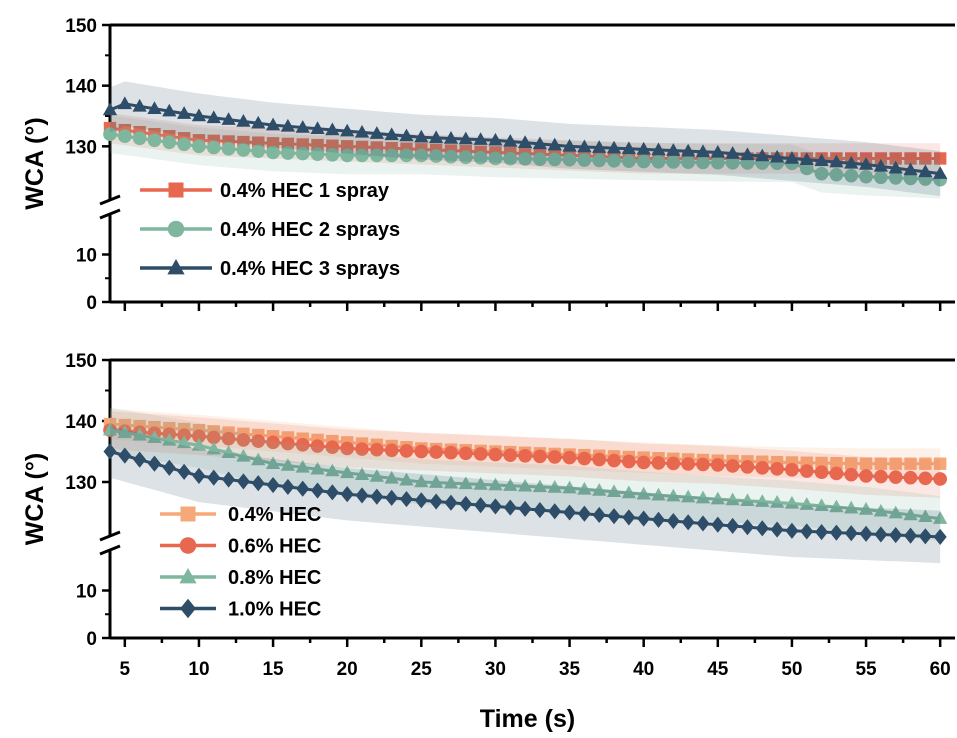 The image size is (957, 738). I want to click on y-tick-label: 130, so click(81, 147).